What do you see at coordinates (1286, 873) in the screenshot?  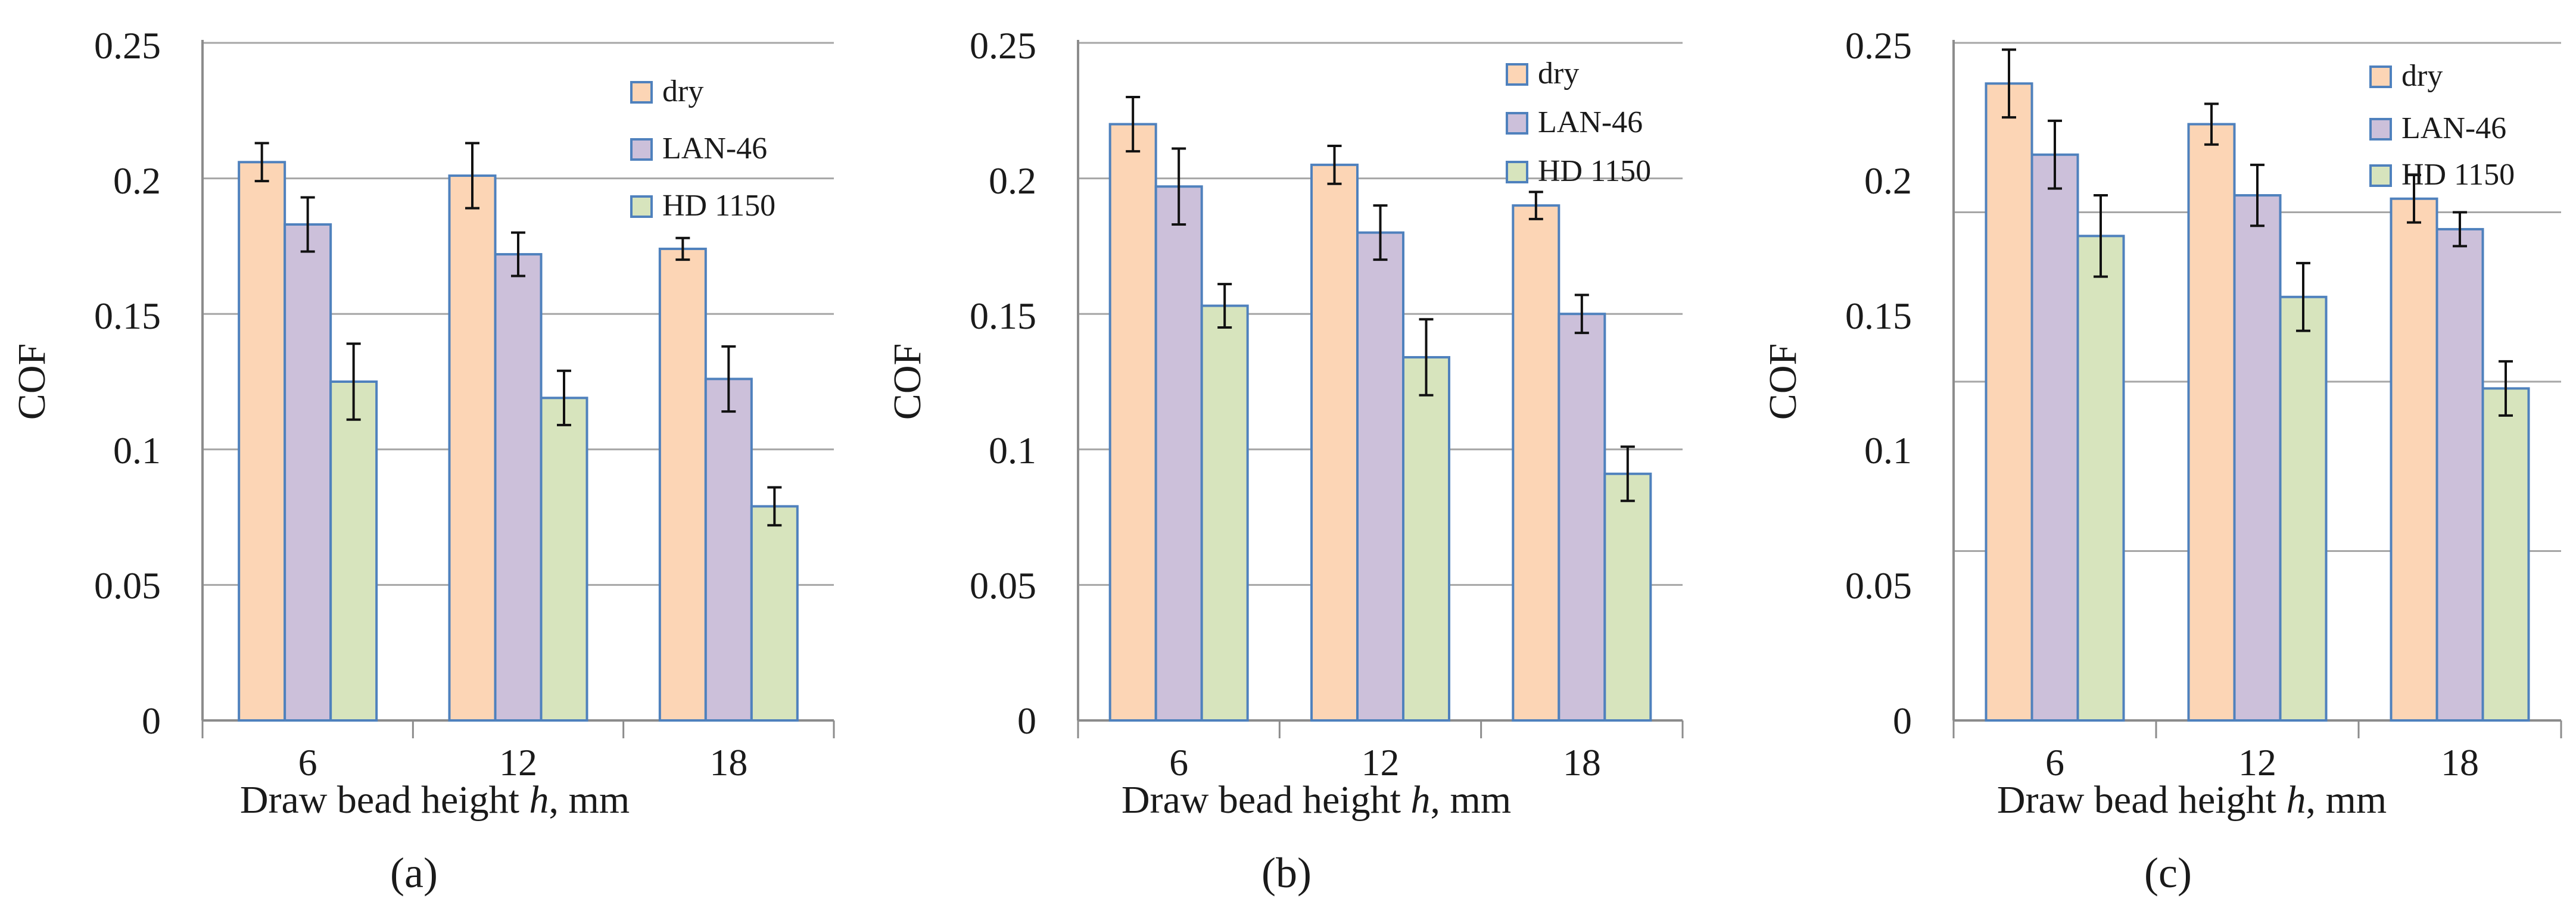 I see `panel-label: (b)` at bounding box center [1286, 873].